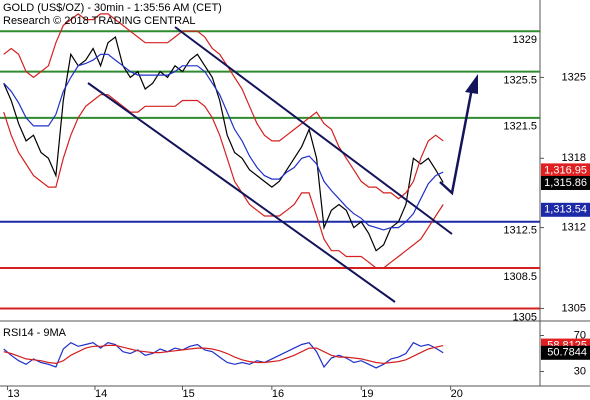 Image resolution: width=590 pixels, height=400 pixels. I want to click on level-label: 1312.5, so click(520, 231).